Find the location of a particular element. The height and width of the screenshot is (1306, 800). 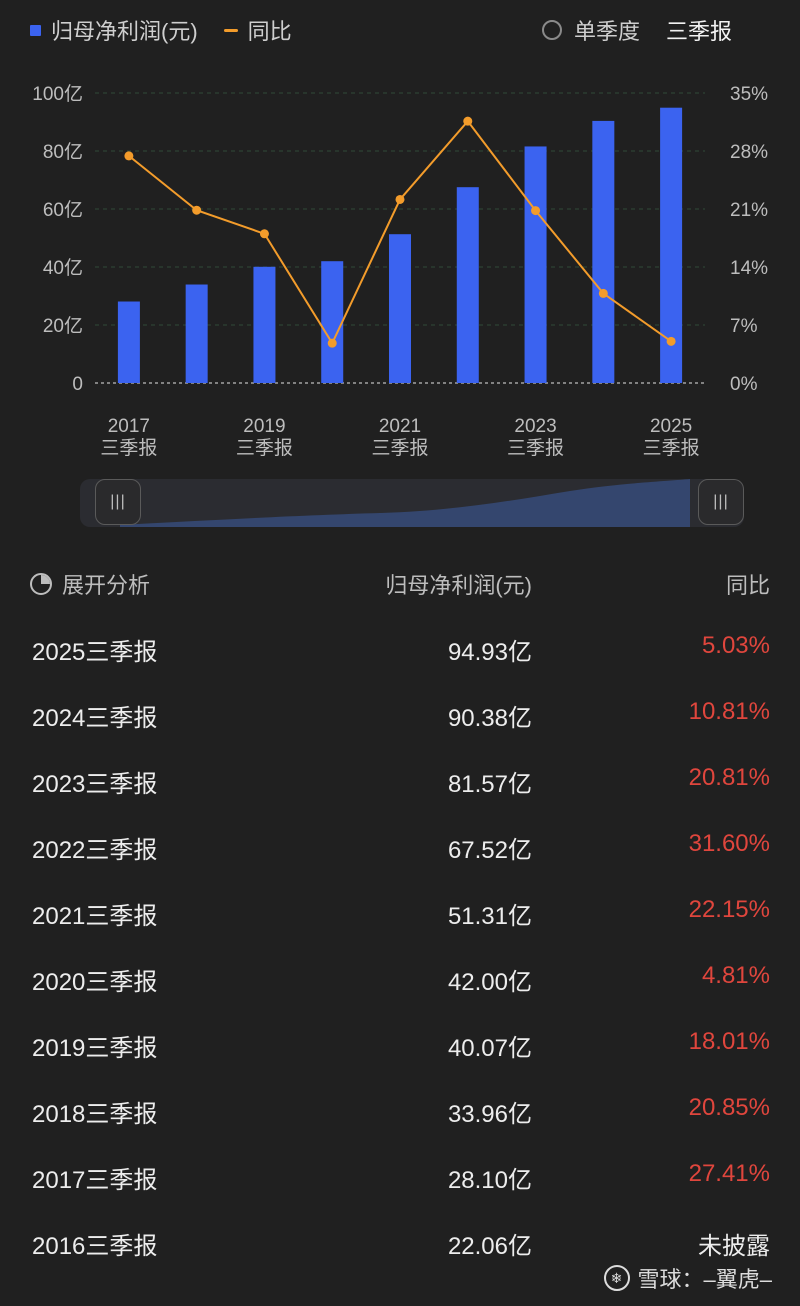

row-period: 2018三季报 is located at coordinates (95, 1114).